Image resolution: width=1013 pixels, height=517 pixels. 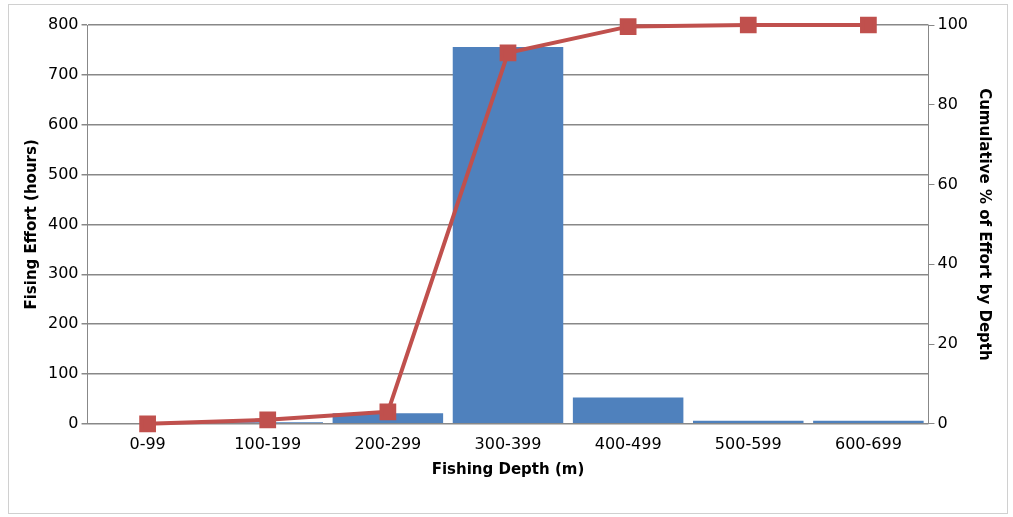 I want to click on y-tick-label: 800, so click(x=63, y=24).